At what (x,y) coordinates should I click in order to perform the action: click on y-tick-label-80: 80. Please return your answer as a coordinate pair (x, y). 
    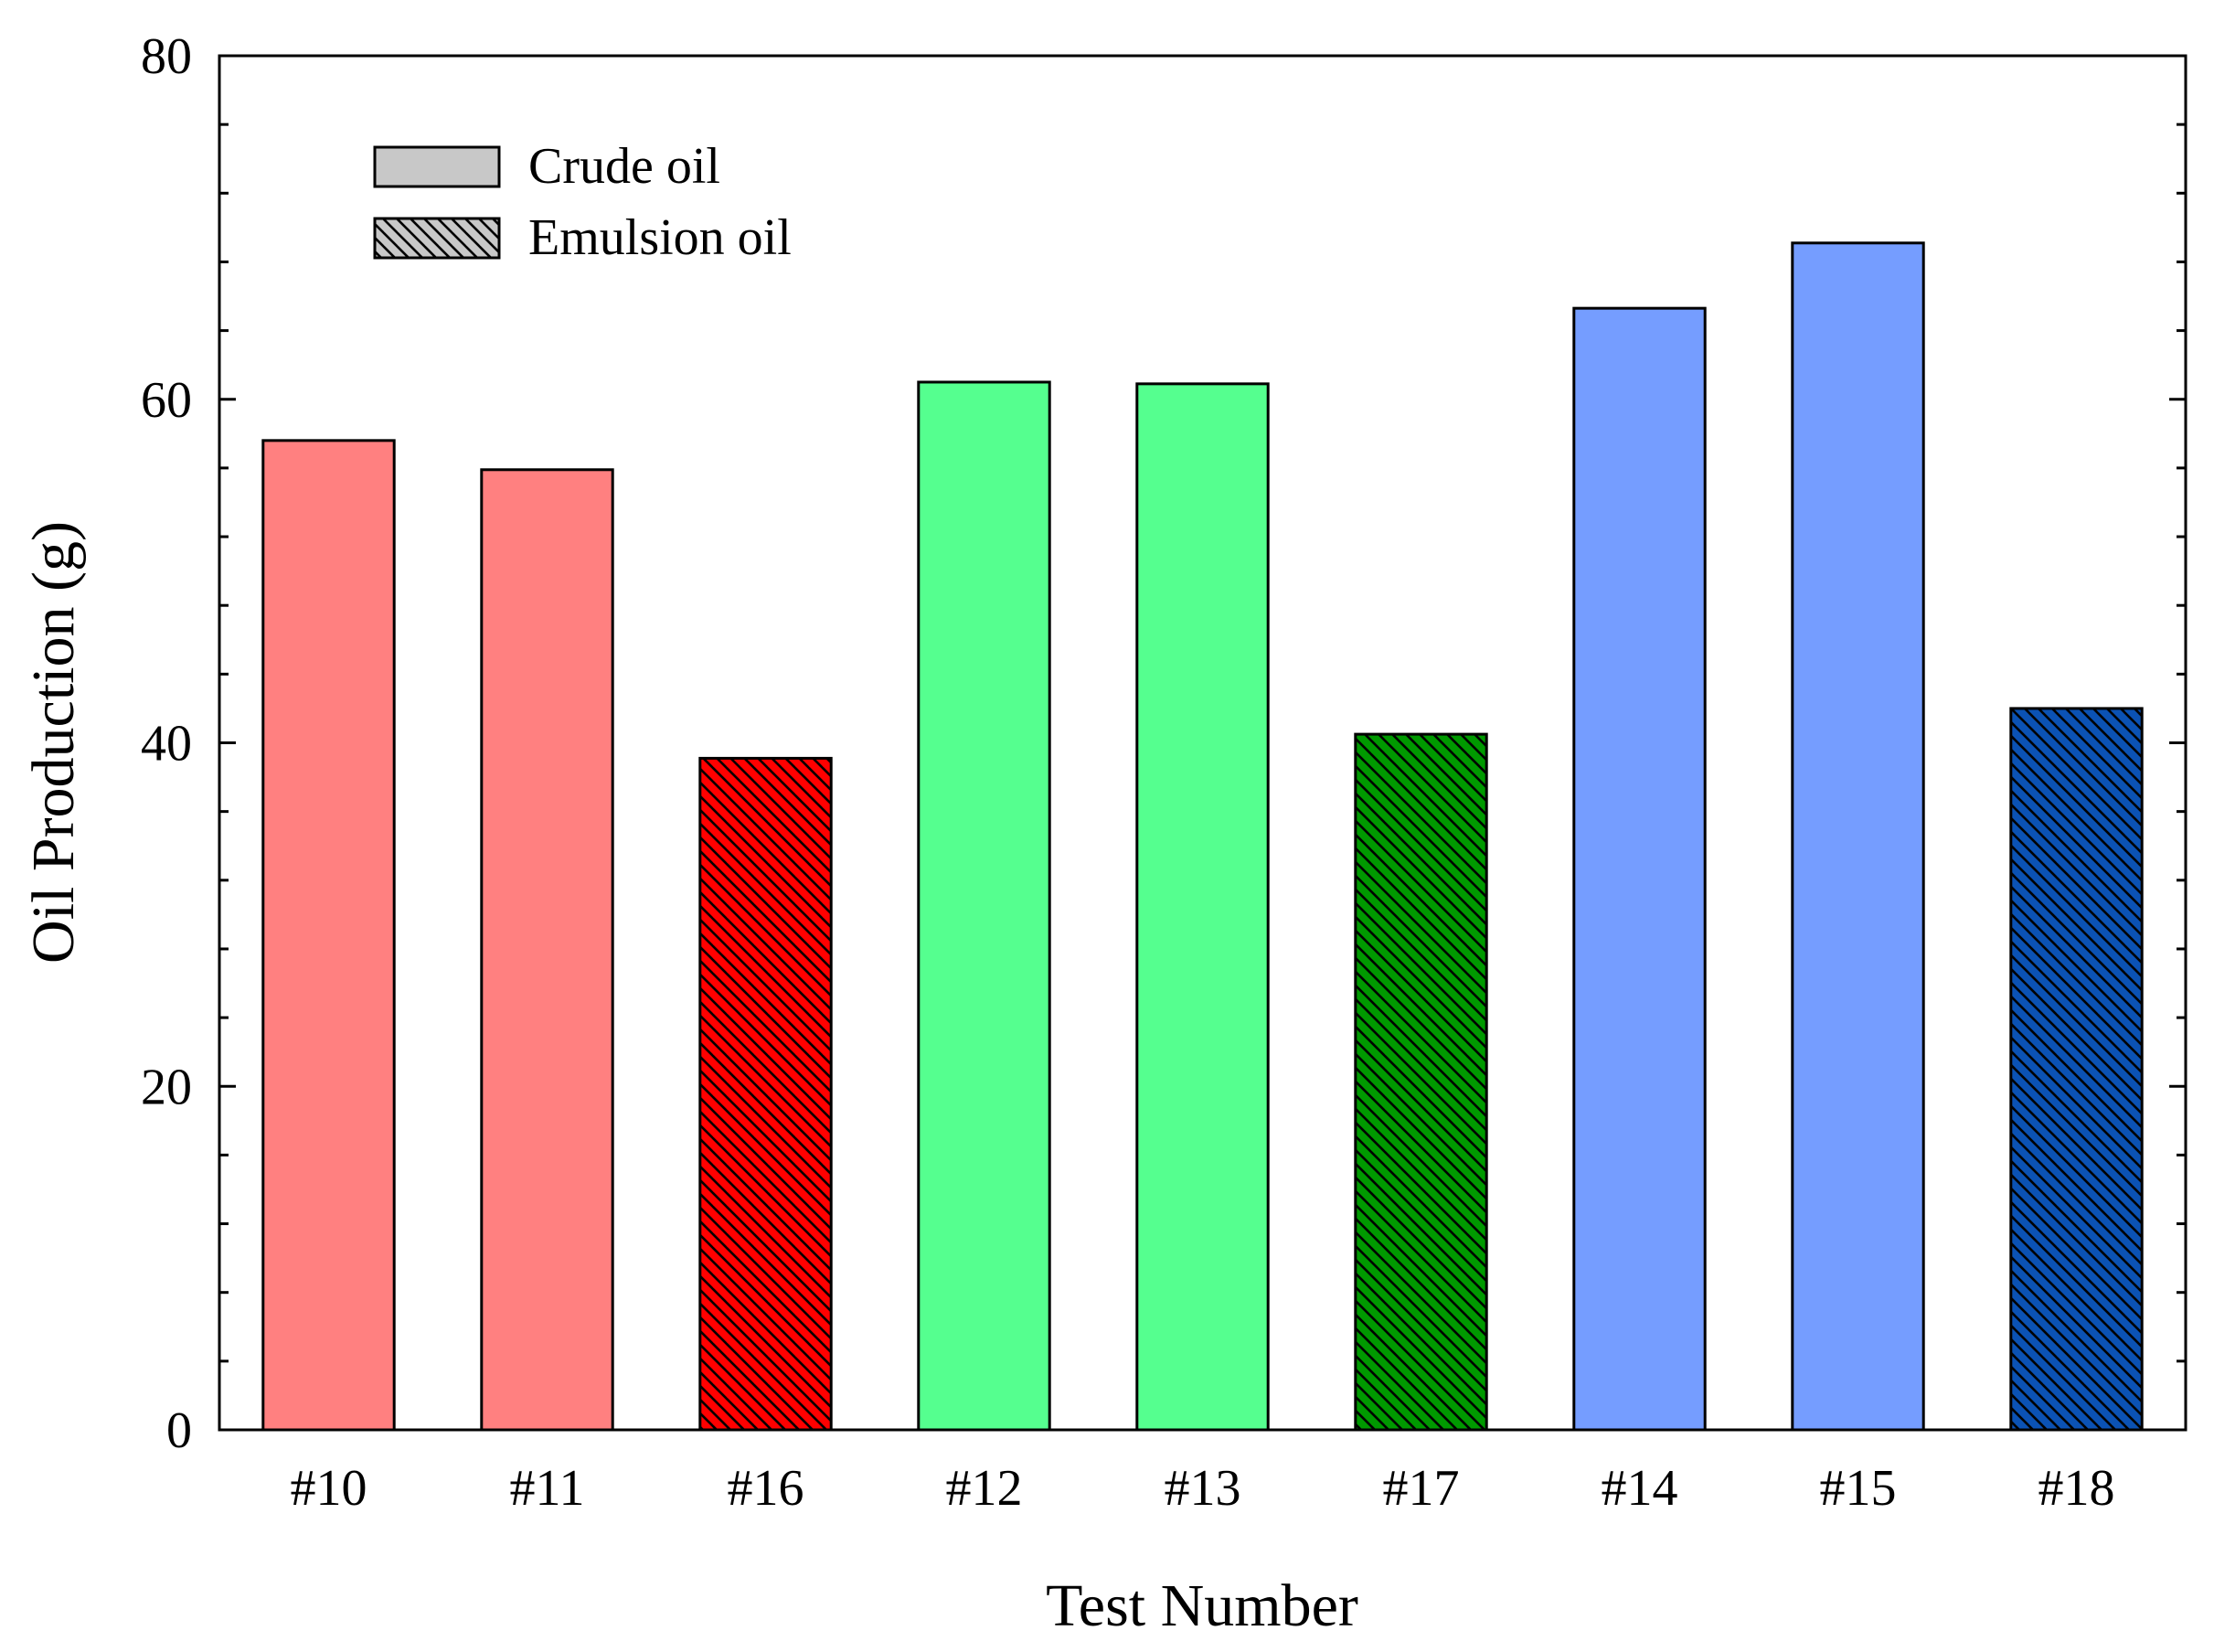
    Looking at the image, I should click on (166, 56).